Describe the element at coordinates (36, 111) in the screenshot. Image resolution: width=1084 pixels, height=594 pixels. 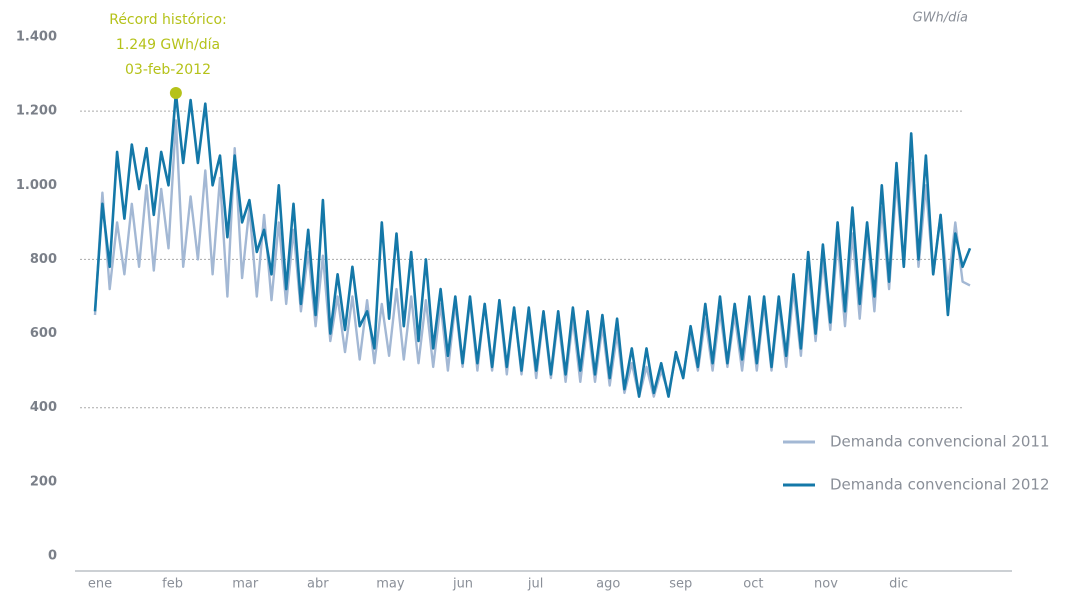
I see `y-tick-label: 1.200` at that location.